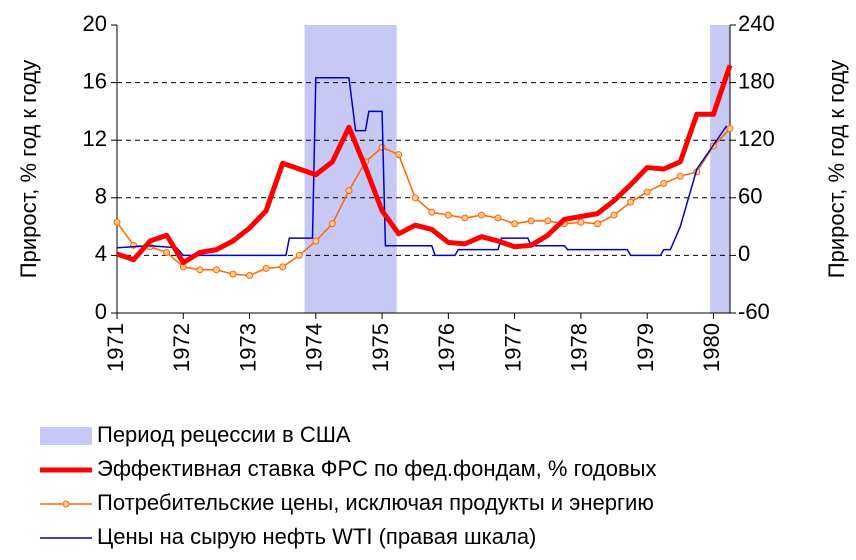 This screenshot has height=560, width=856. Describe the element at coordinates (247, 347) in the screenshot. I see `x-tick-label: 1973` at that location.